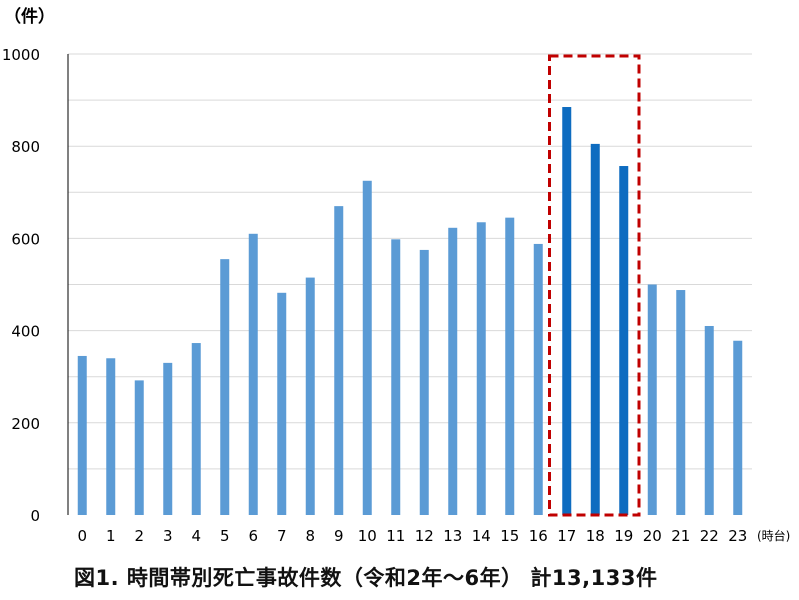 This screenshot has width=799, height=600. I want to click on x-tick-label: 19, so click(623, 536).